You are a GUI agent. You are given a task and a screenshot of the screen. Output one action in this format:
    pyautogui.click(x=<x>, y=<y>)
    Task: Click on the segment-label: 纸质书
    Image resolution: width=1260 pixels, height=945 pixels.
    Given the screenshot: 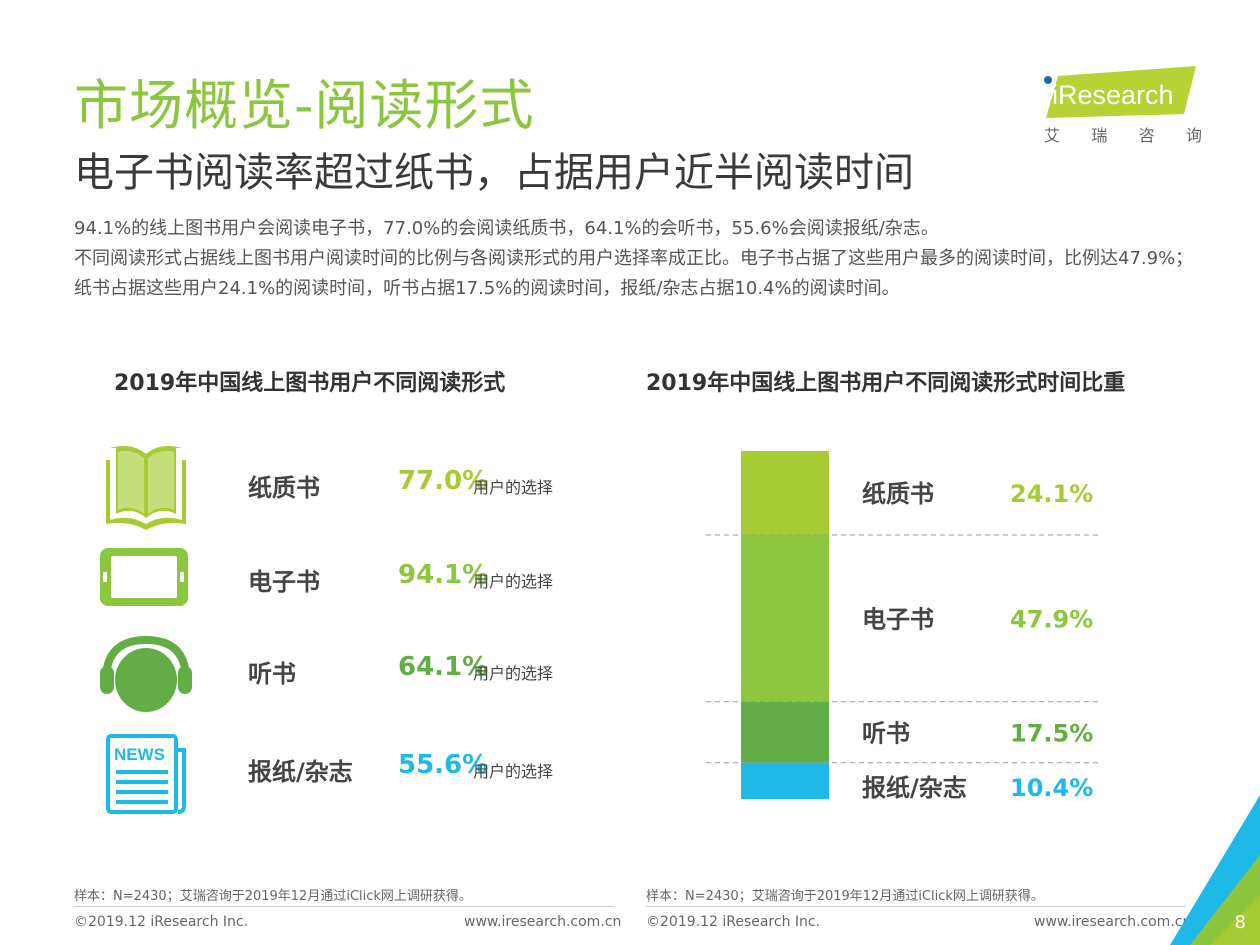 What is the action you would take?
    pyautogui.click(x=898, y=494)
    